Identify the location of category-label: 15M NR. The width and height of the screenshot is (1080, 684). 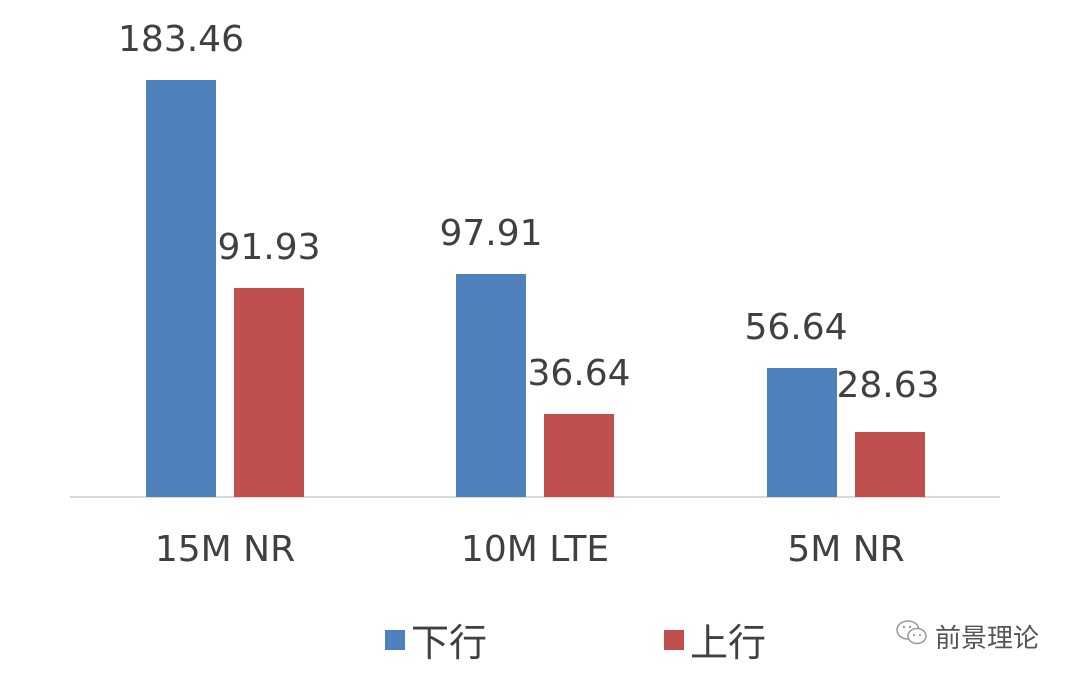
(225, 549).